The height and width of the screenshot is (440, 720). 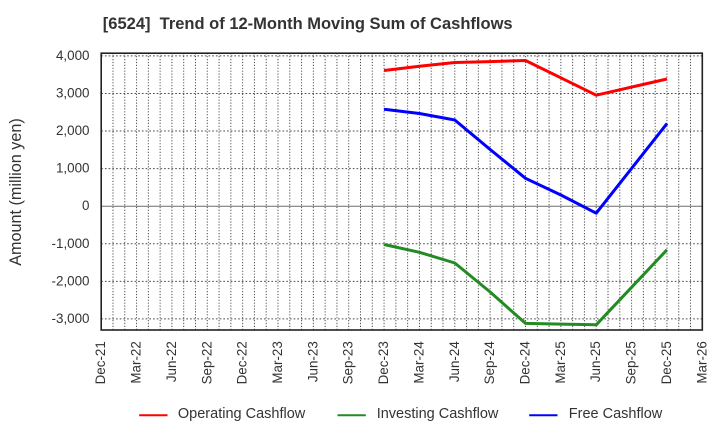 I want to click on svg-text: Dec-24, so click(x=525, y=363).